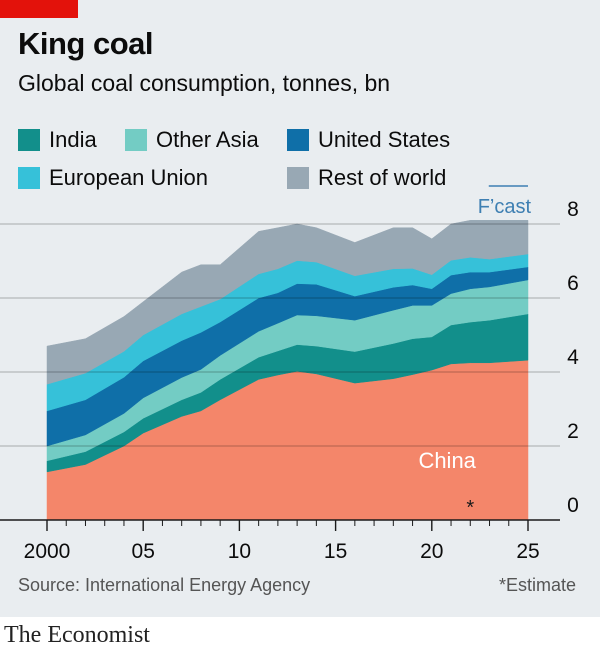 The height and width of the screenshot is (653, 600). I want to click on x-tick-label-2020: 20, so click(431, 551).